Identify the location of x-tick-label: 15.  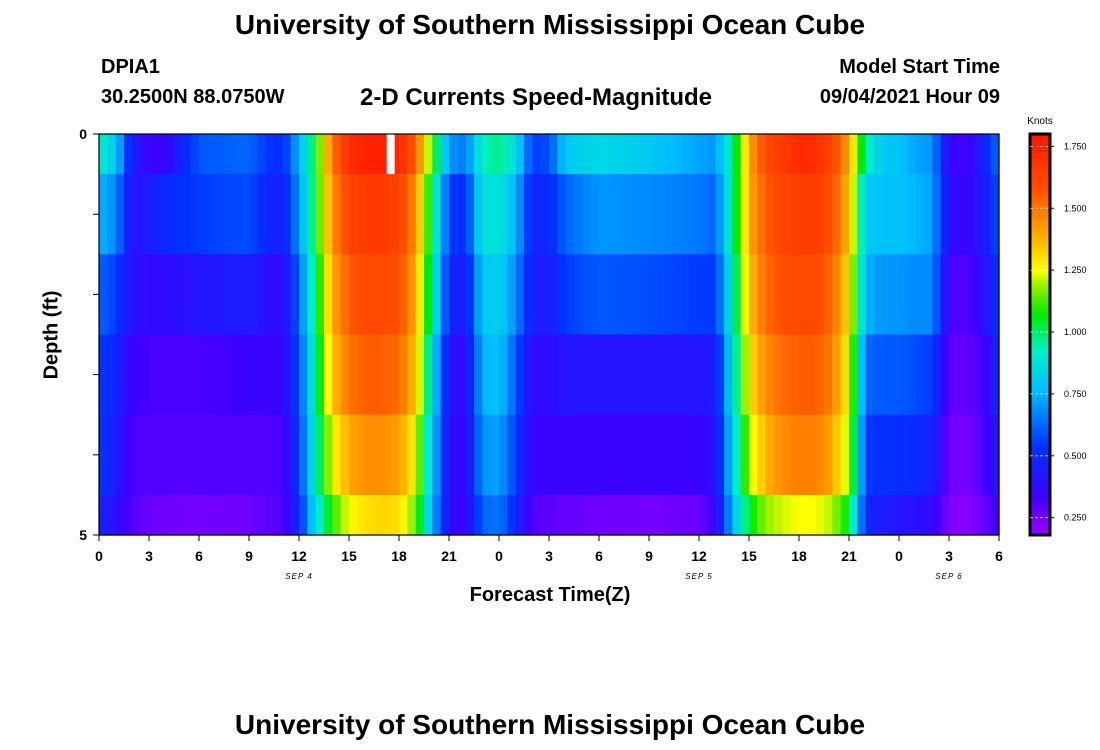
(749, 556).